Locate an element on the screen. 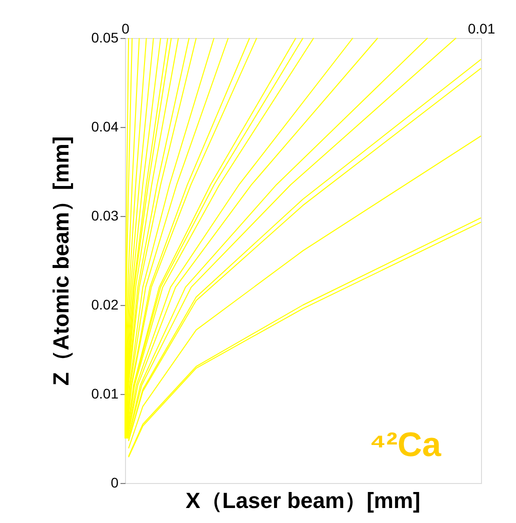 This screenshot has height=523, width=516. x-axis-title: X（Laser beam）[mm] is located at coordinates (303, 500).